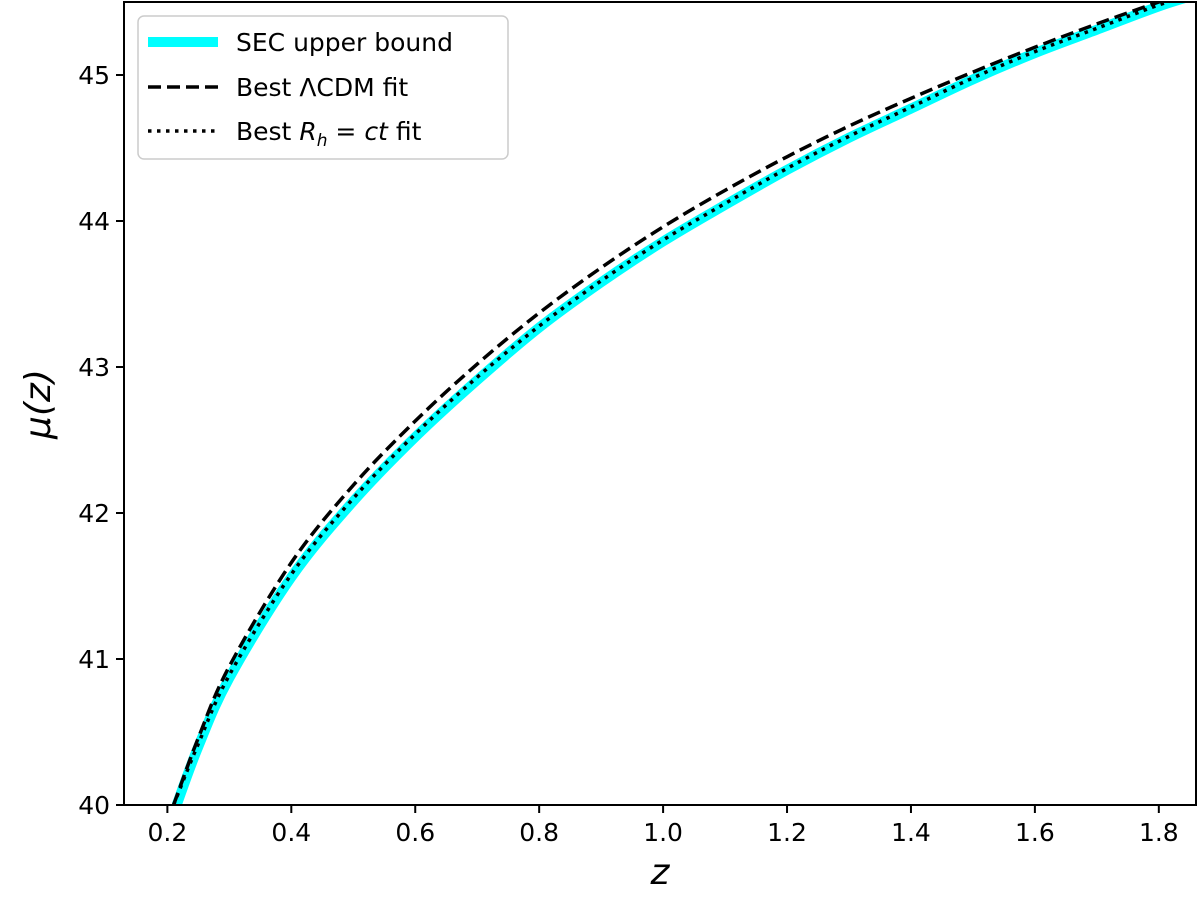 The image size is (1200, 904). I want to click on x-tick-label: 1.4, so click(911, 832).